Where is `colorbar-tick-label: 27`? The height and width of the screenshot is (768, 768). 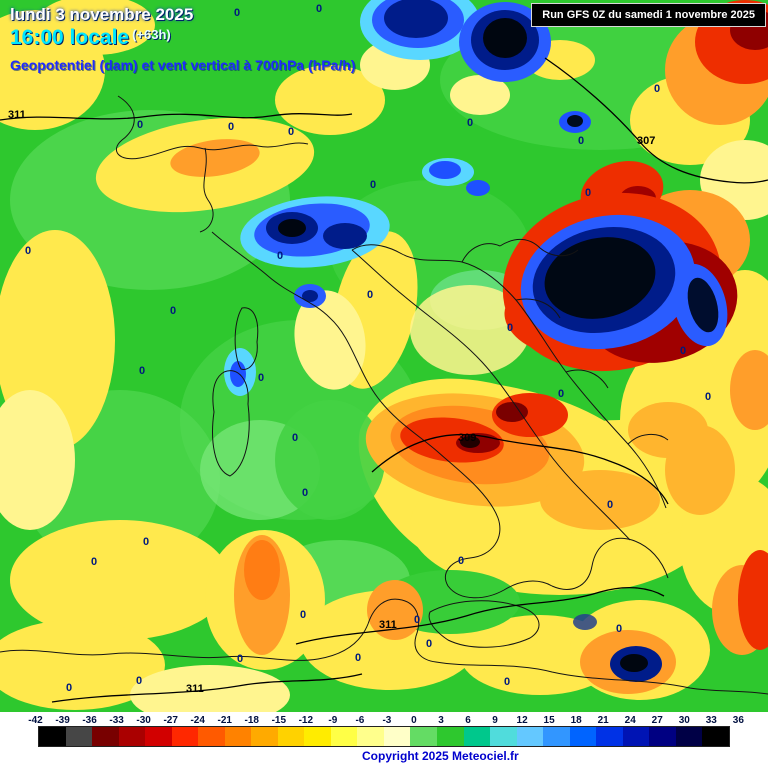
colorbar-tick-label: 27 is located at coordinates (657, 720).